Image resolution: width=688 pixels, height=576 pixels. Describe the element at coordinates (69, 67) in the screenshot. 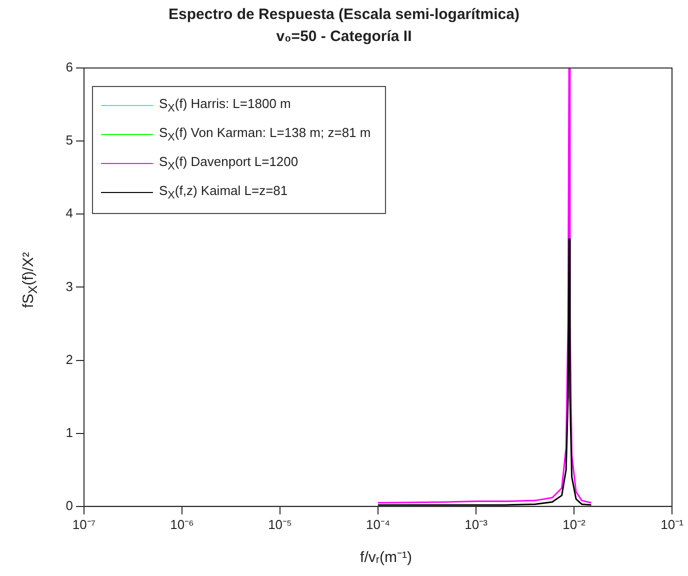

I see `y-tick-label: 6` at that location.